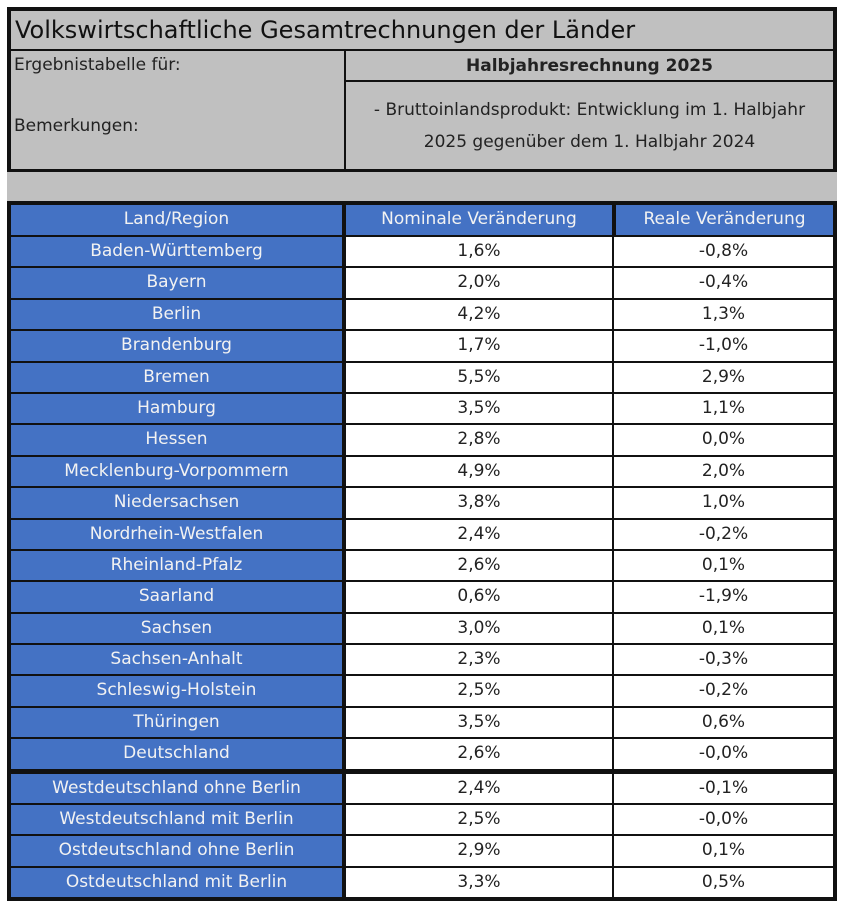 The width and height of the screenshot is (841, 907). Describe the element at coordinates (480, 440) in the screenshot. I see `nominal-change-cell: 2,8%` at that location.